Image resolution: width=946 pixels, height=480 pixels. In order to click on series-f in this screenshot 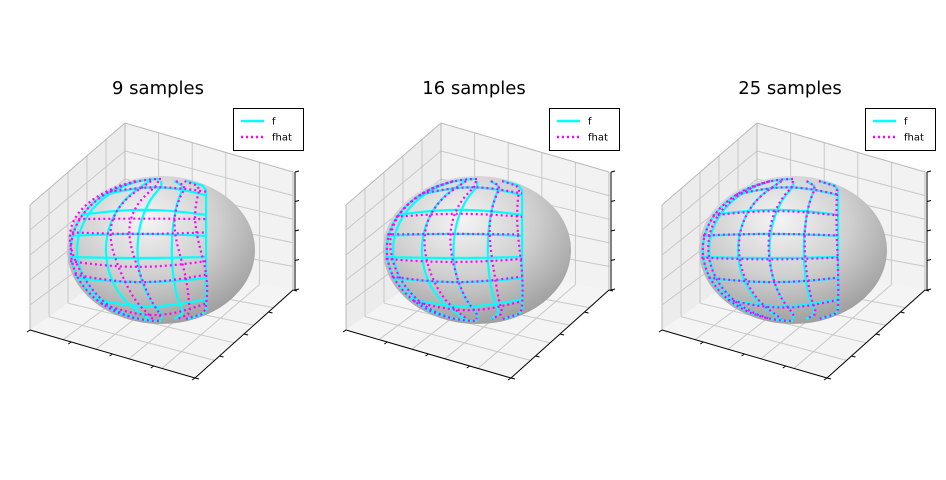, I will do `click(454, 250)`.